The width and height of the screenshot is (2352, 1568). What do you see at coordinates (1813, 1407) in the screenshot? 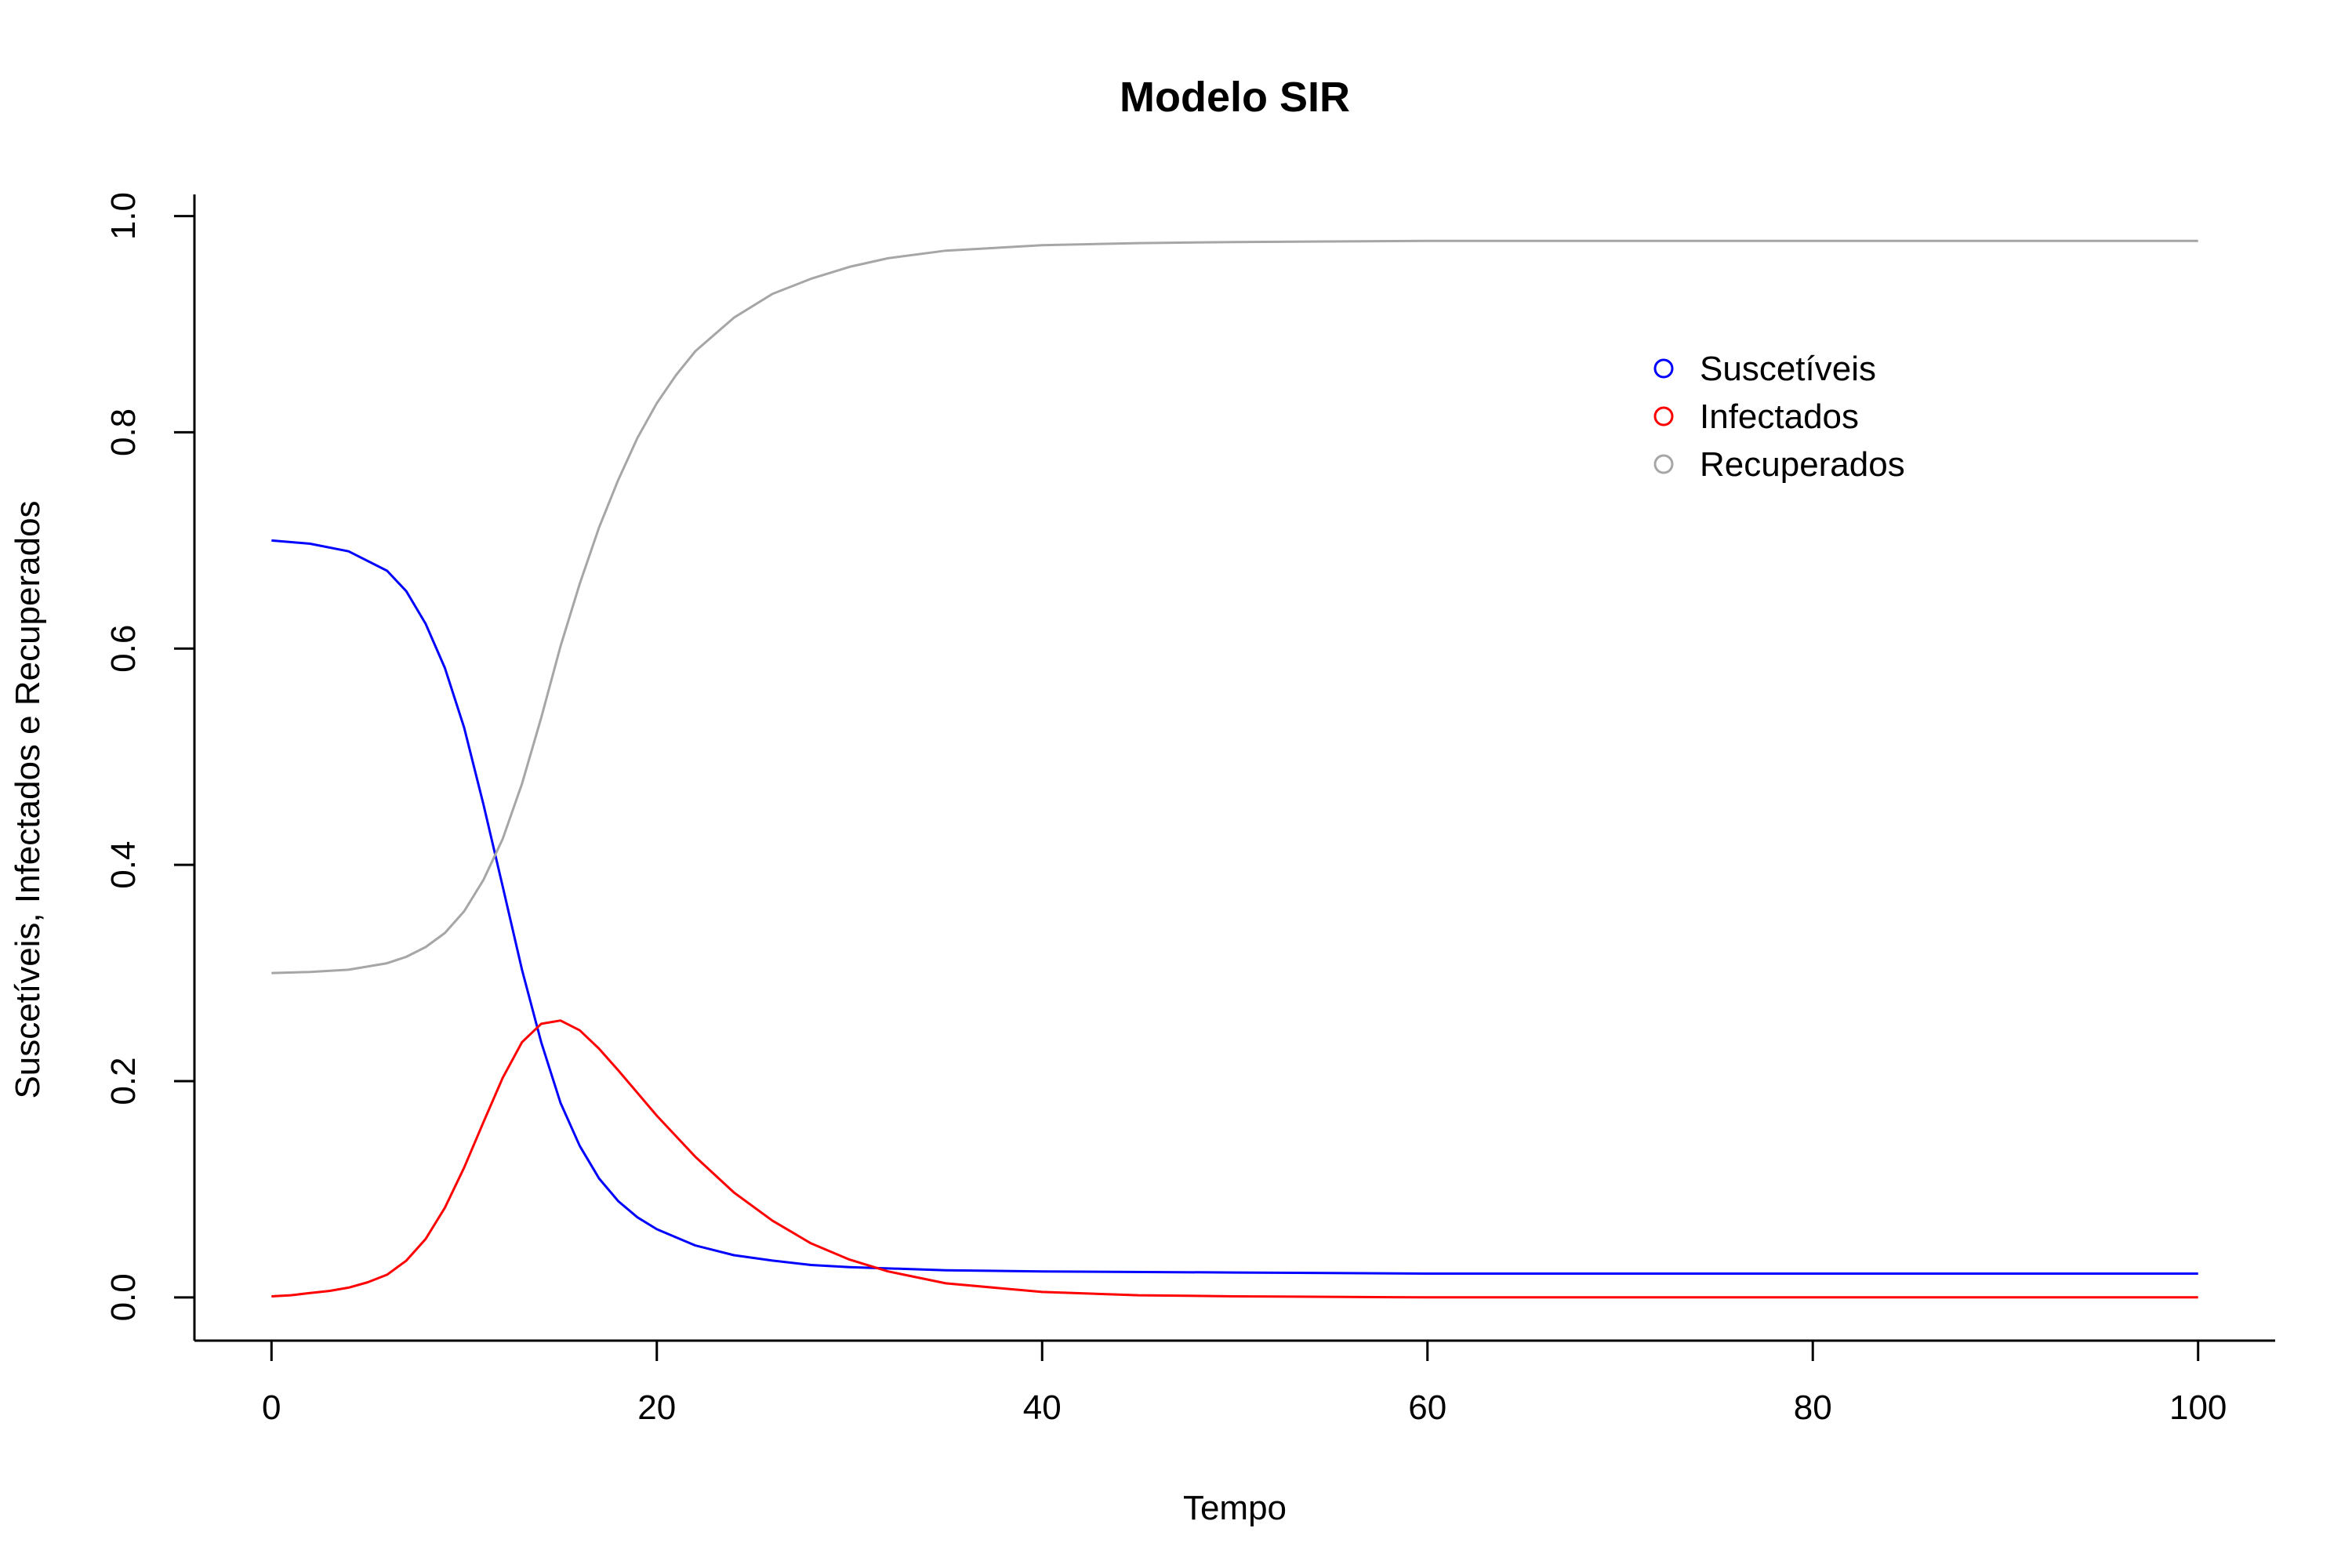
I see `x-tick-label: 80` at bounding box center [1813, 1407].